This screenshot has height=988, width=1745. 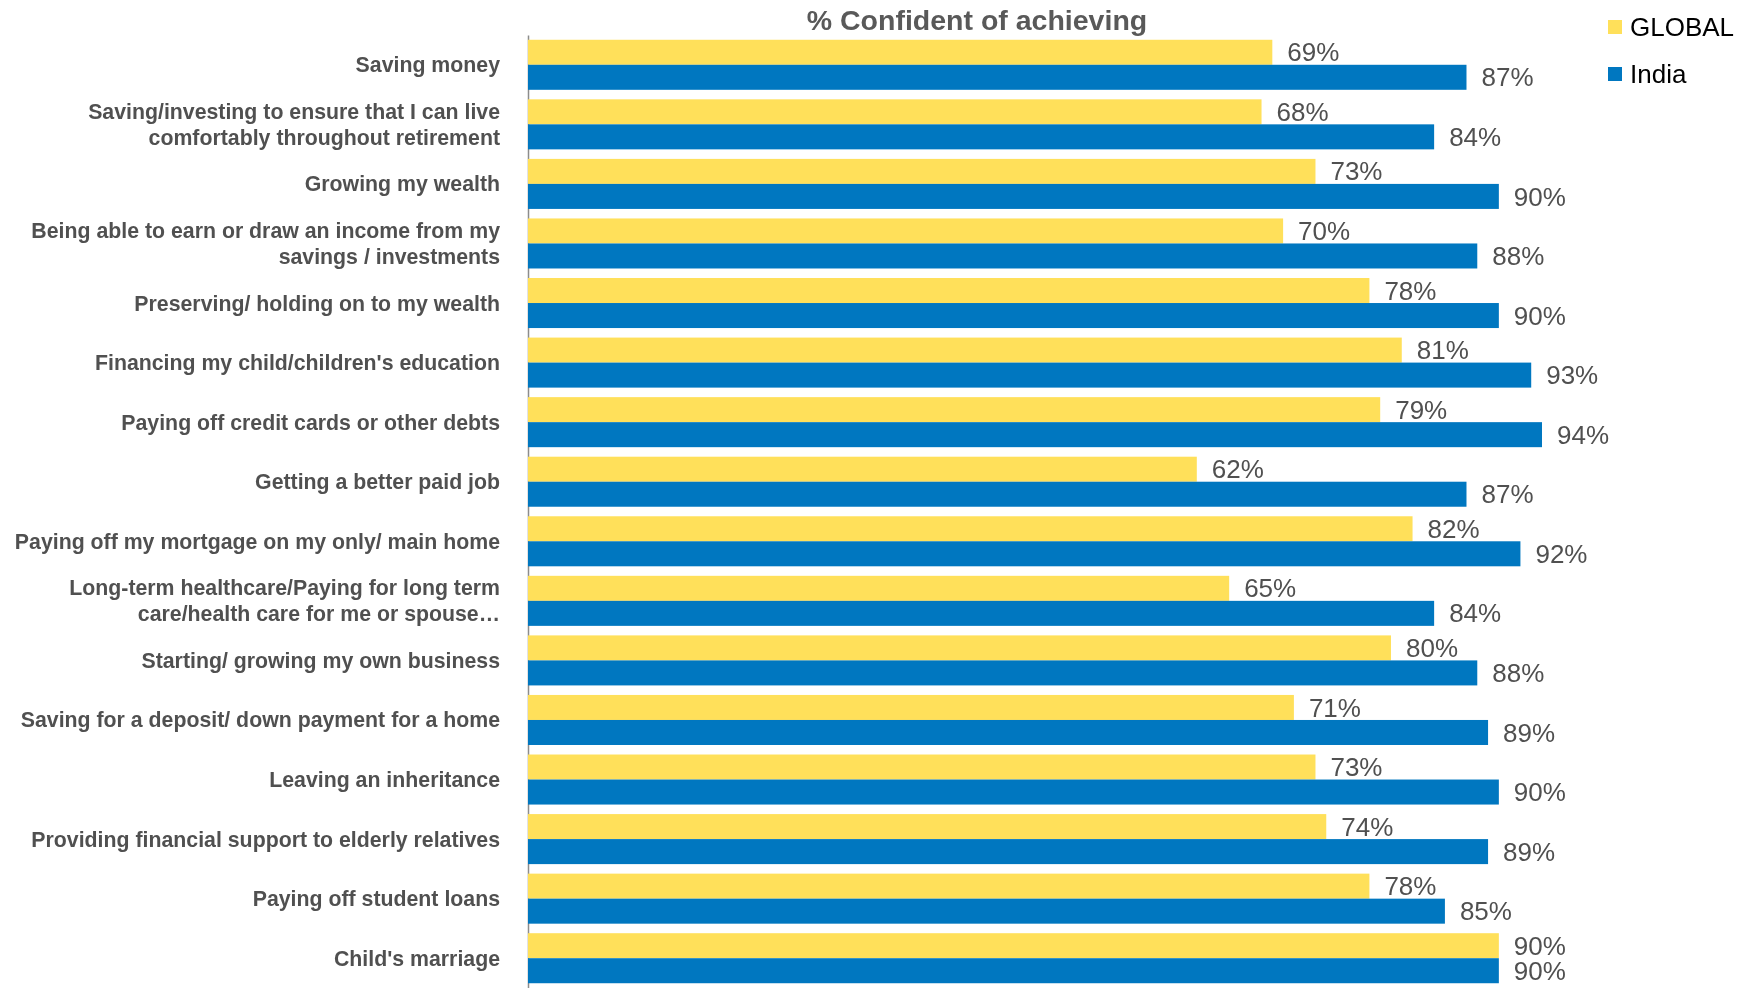 What do you see at coordinates (1583, 434) in the screenshot?
I see `data-label: 94%` at bounding box center [1583, 434].